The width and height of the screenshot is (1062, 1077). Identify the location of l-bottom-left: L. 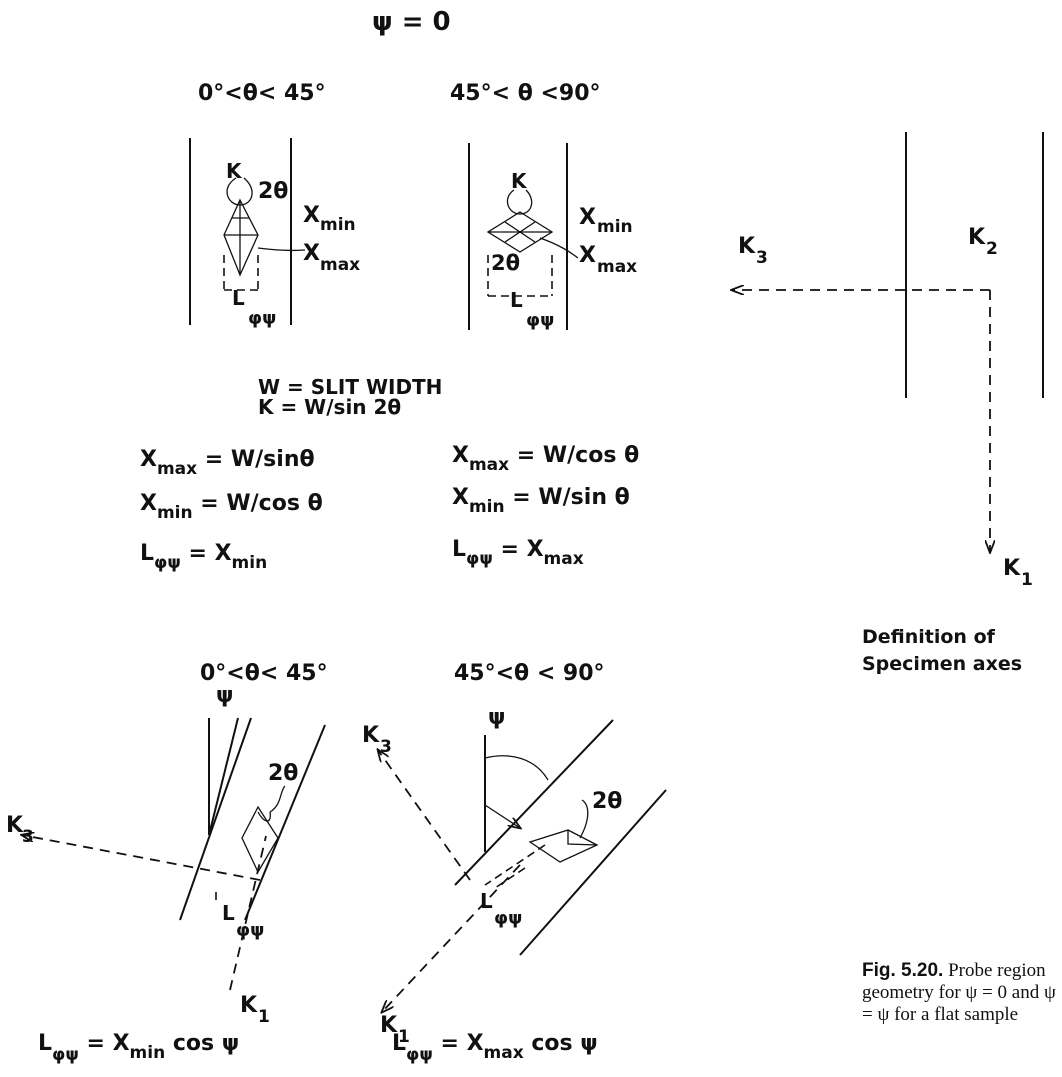
(228, 913).